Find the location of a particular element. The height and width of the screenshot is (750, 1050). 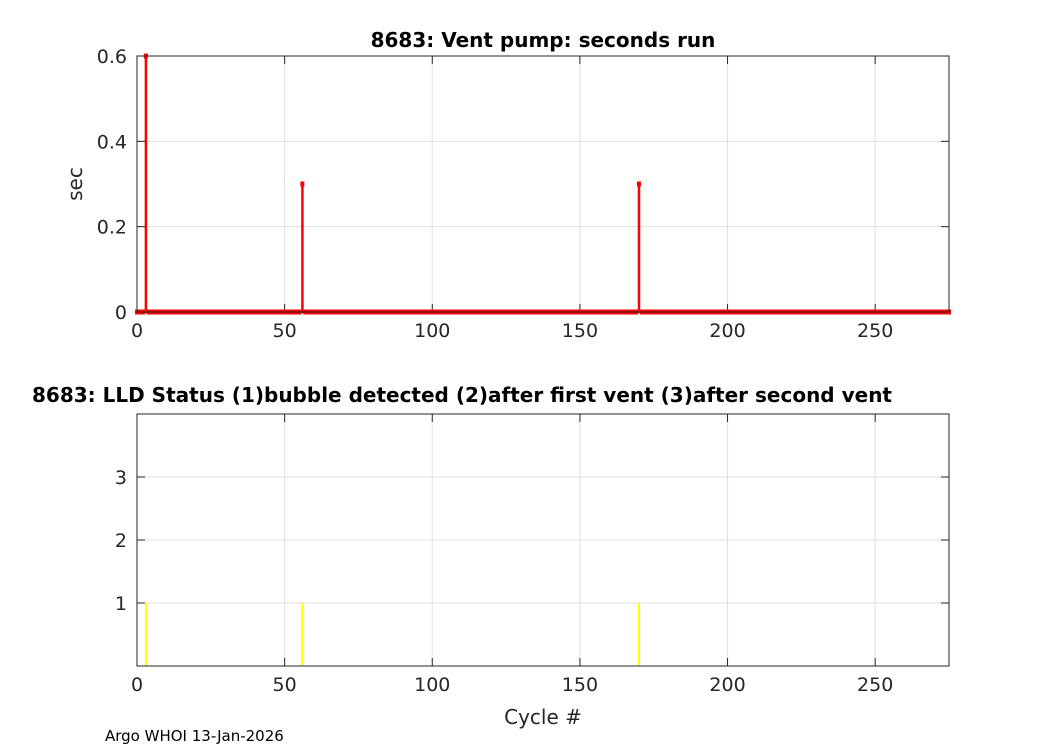

vent-pump-ylabel: sec is located at coordinates (75, 184).